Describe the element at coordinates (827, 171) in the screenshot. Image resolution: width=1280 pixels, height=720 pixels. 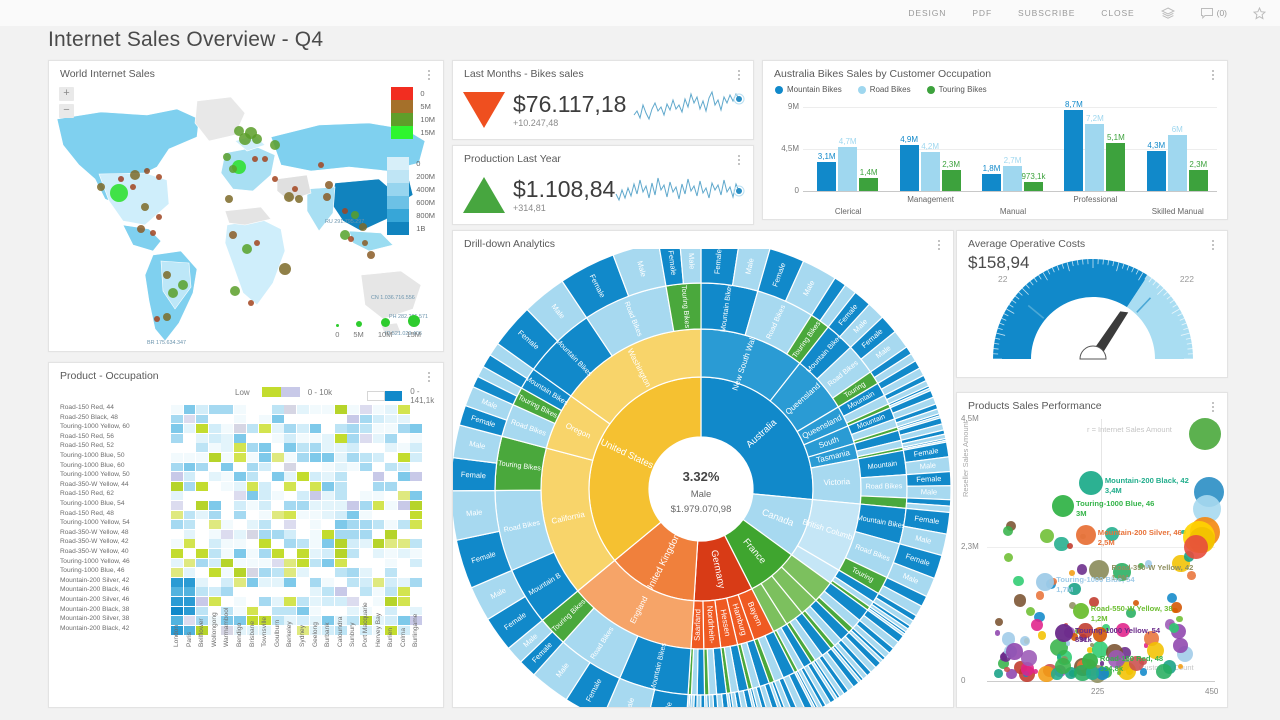
I see `bar: 3,1M` at that location.